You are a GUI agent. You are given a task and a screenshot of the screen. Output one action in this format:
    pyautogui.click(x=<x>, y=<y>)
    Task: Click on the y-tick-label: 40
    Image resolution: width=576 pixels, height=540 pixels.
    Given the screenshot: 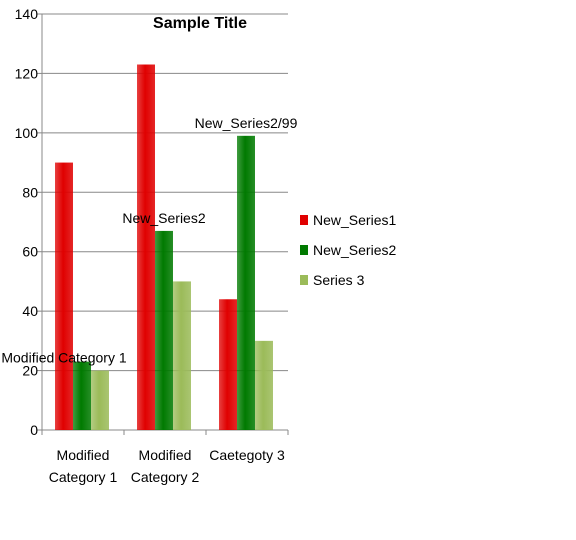 What is the action you would take?
    pyautogui.click(x=30, y=311)
    